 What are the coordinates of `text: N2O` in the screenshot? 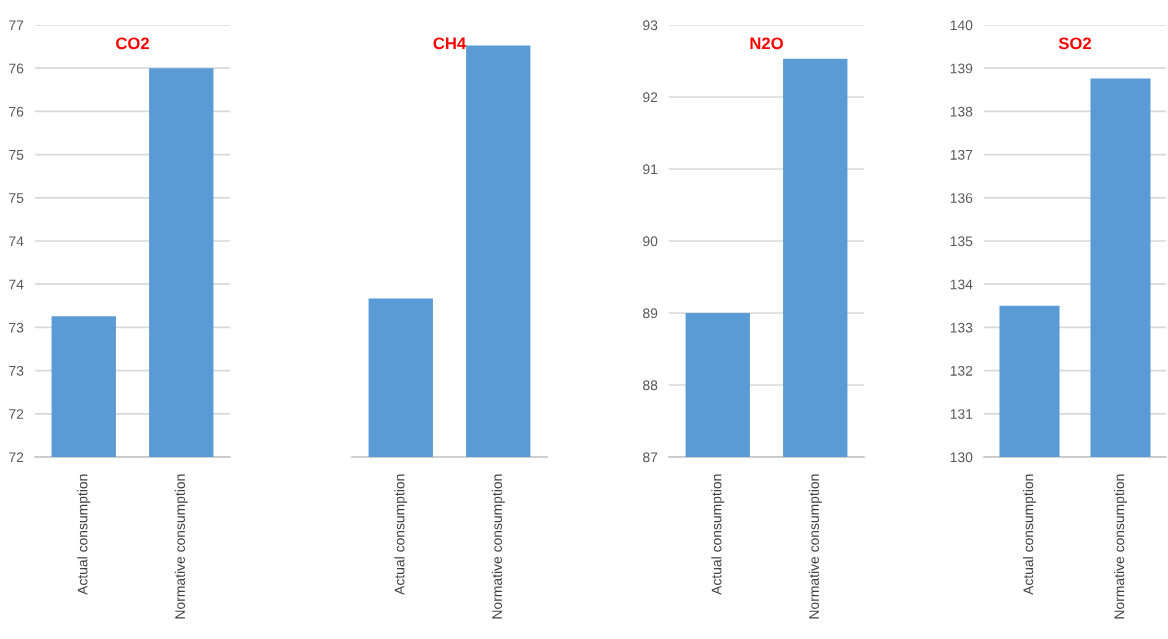 It's located at (766, 43).